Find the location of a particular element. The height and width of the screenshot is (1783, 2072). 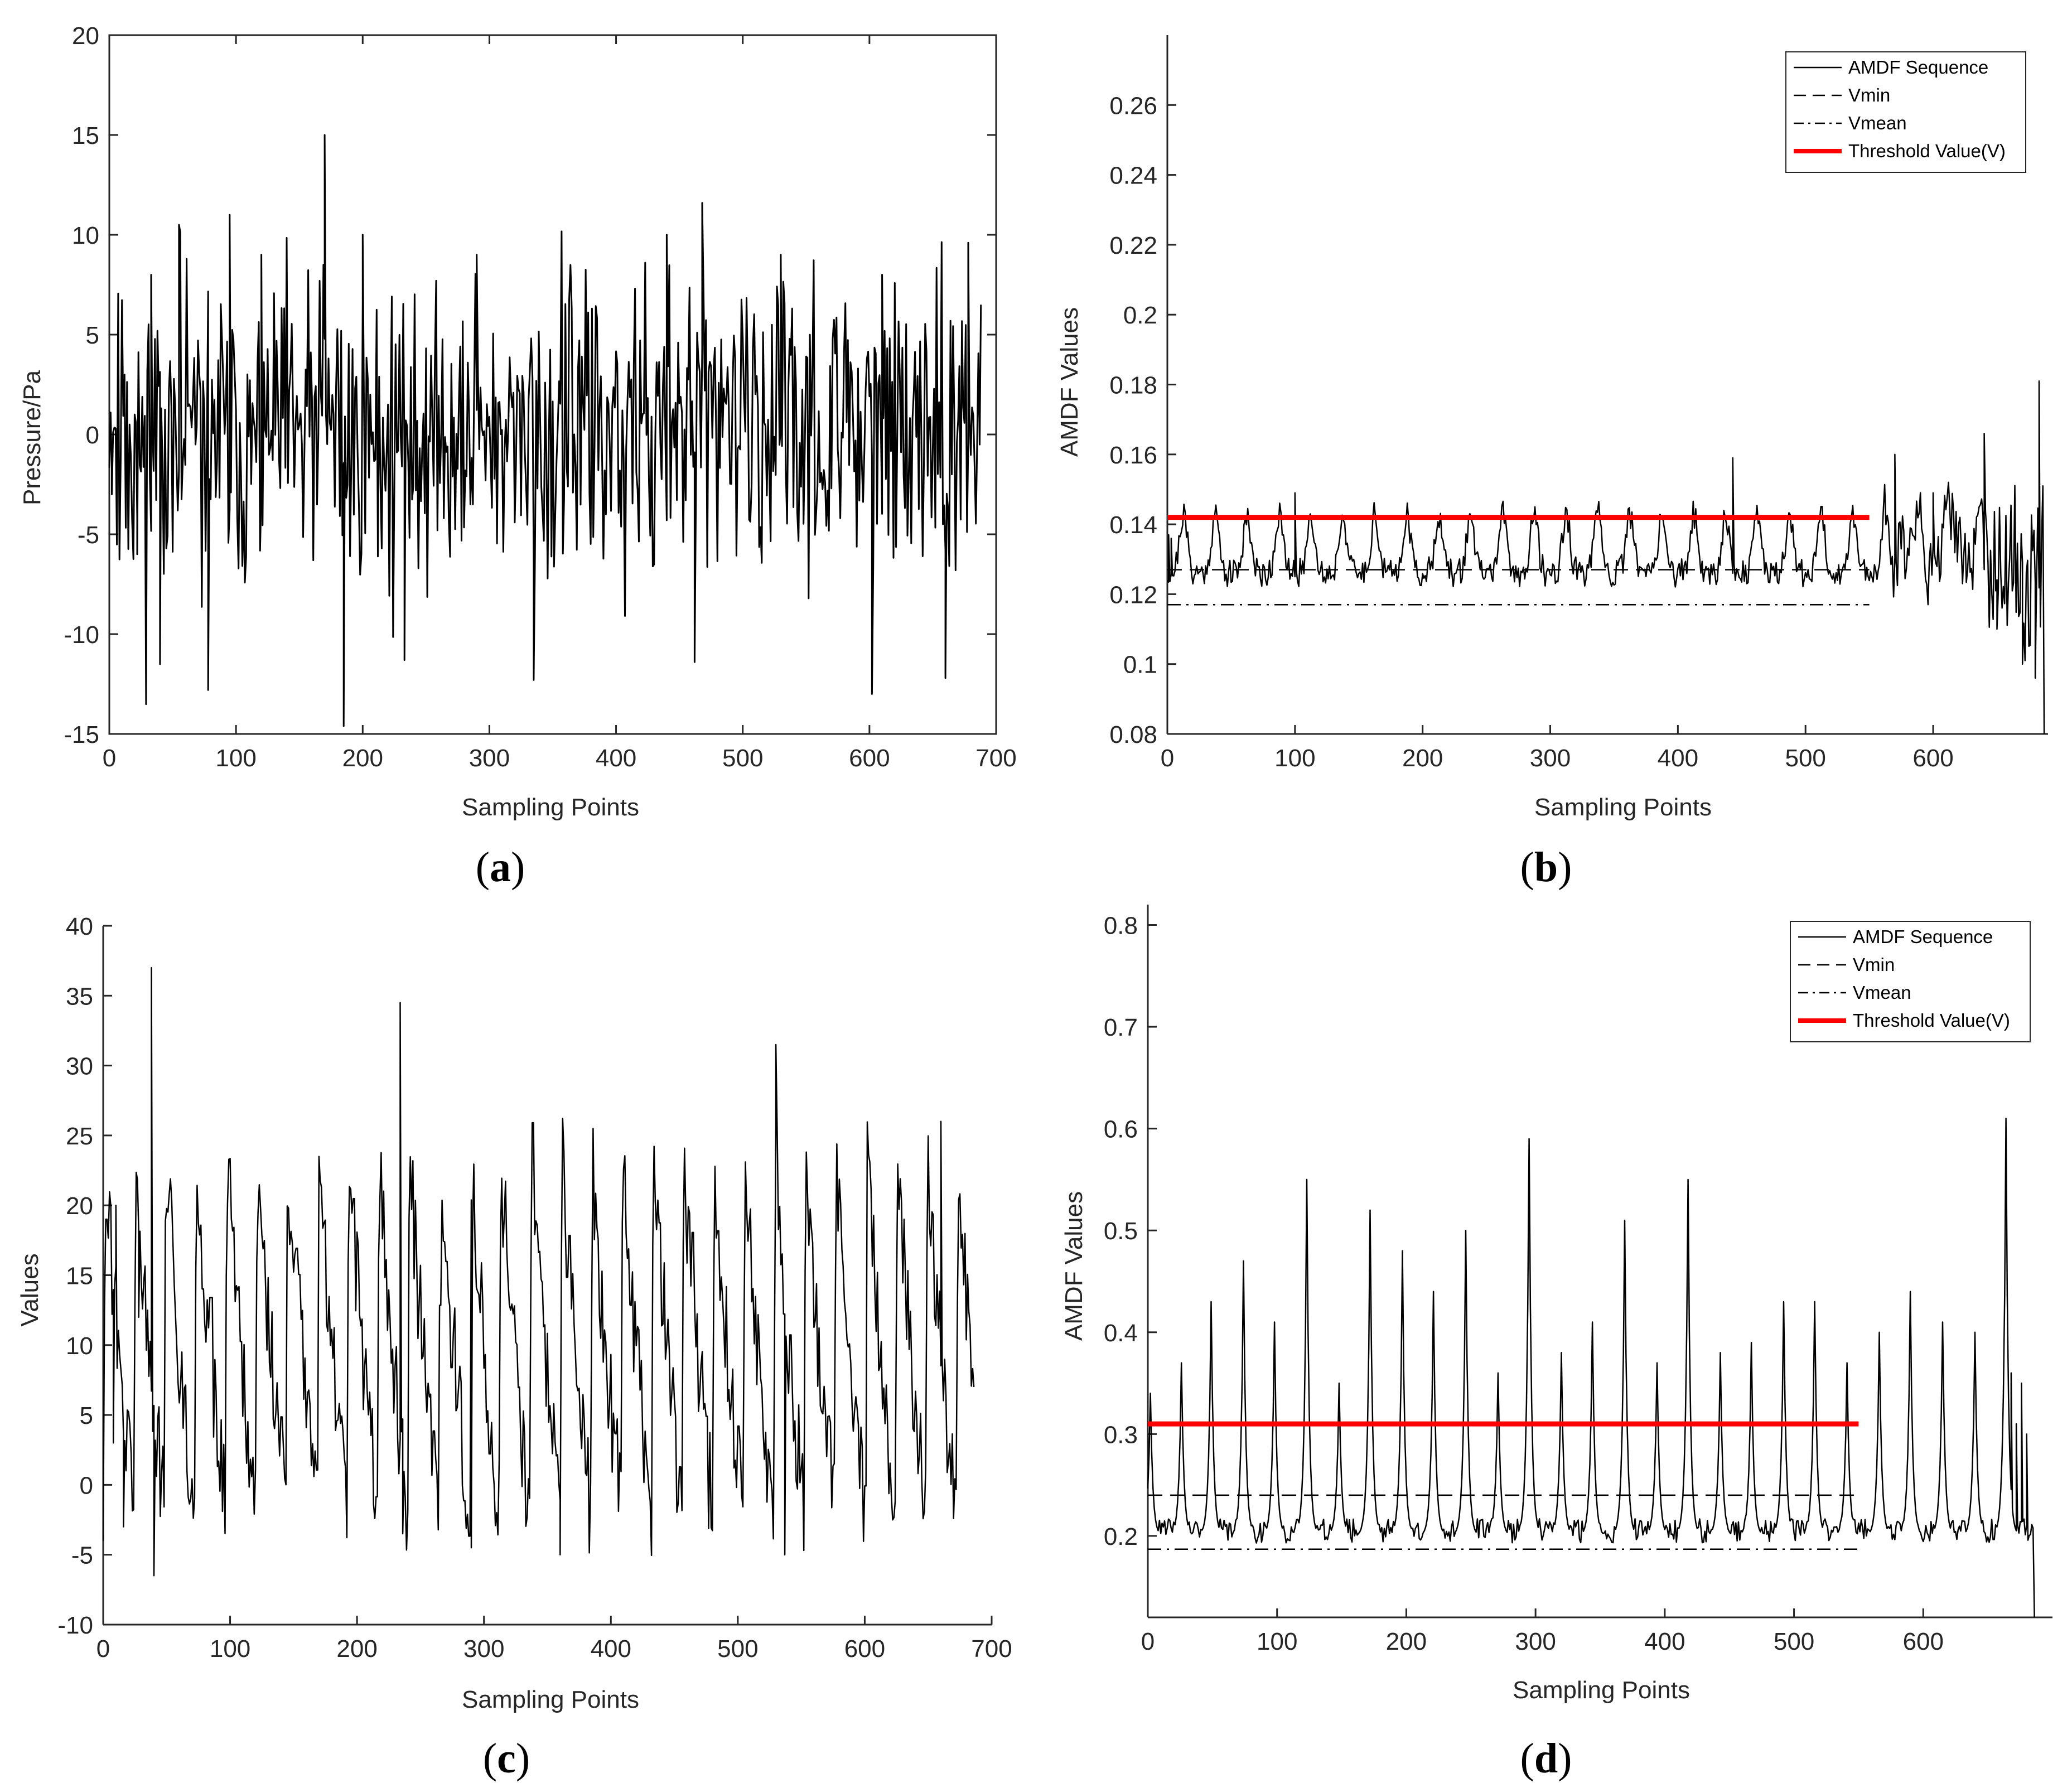

legend-label-d-1: Vmin is located at coordinates (1874, 964).